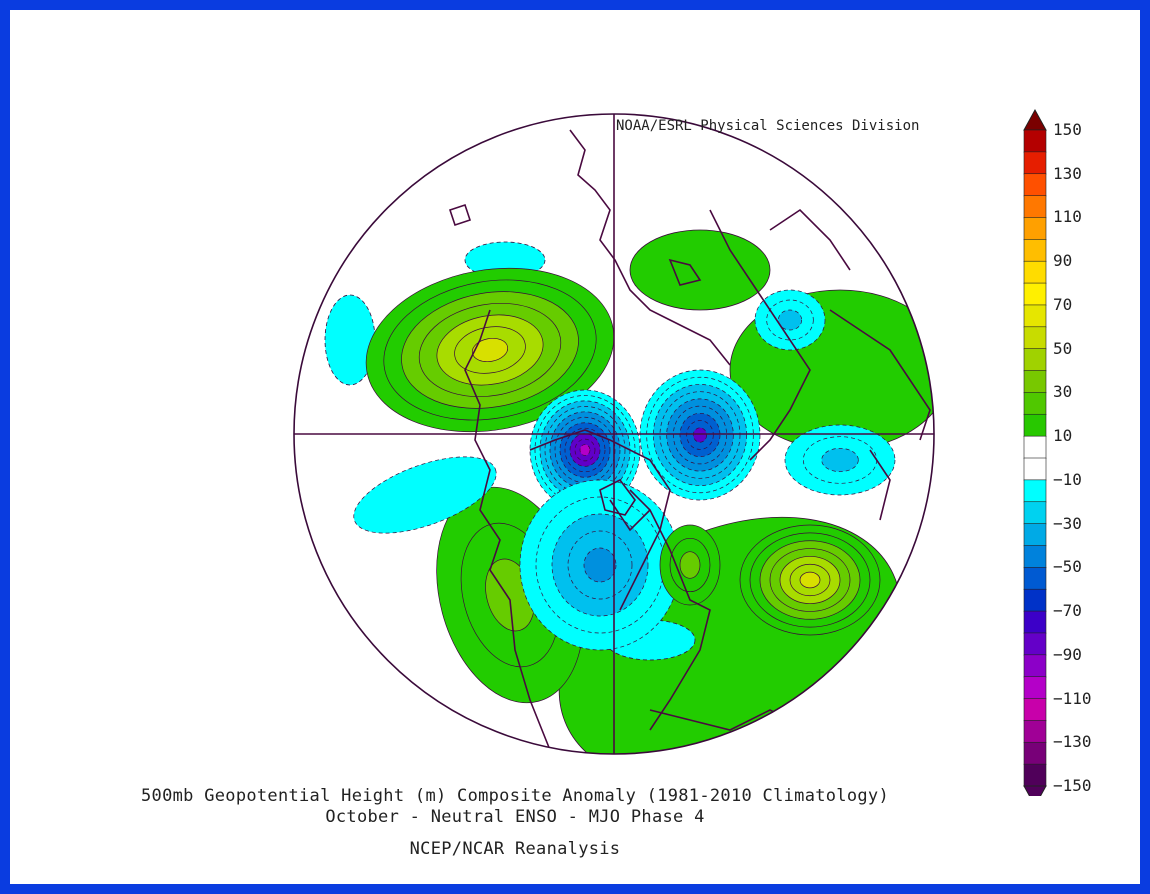 This screenshot has height=894, width=1150. I want to click on colorbar-min-arrow, so click(1035, 790).